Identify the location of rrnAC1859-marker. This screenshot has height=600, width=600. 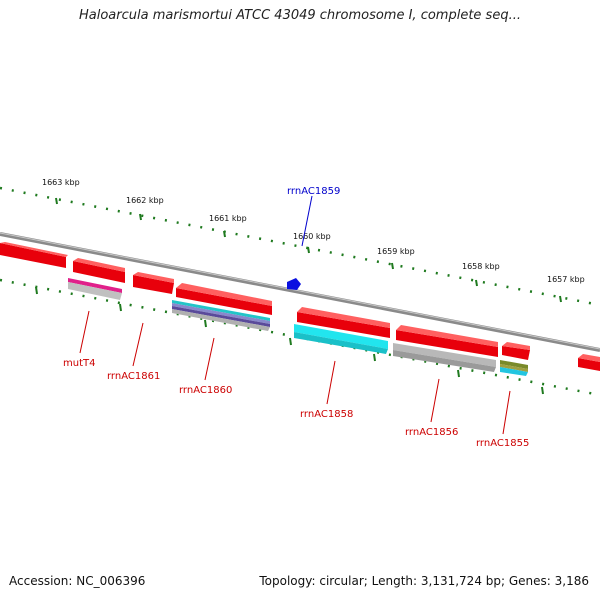
(294, 284).